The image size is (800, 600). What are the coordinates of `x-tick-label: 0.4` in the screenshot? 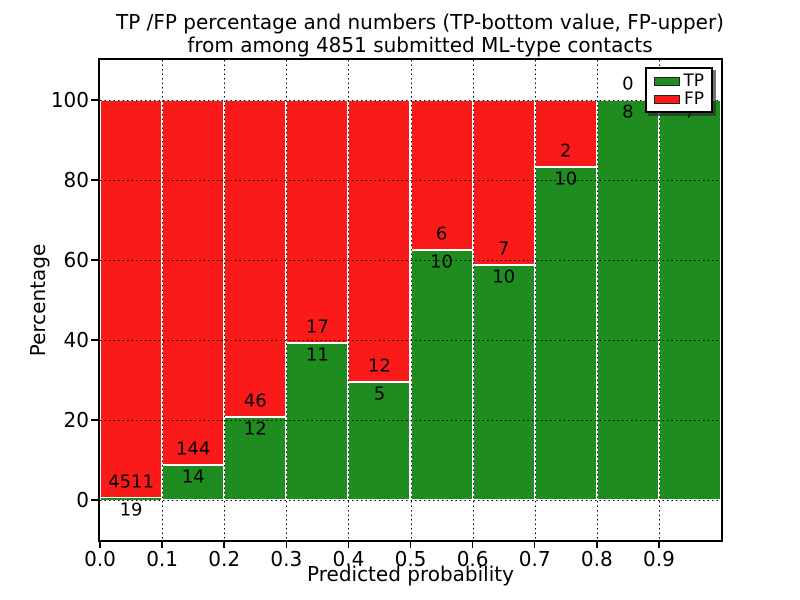 It's located at (348, 559).